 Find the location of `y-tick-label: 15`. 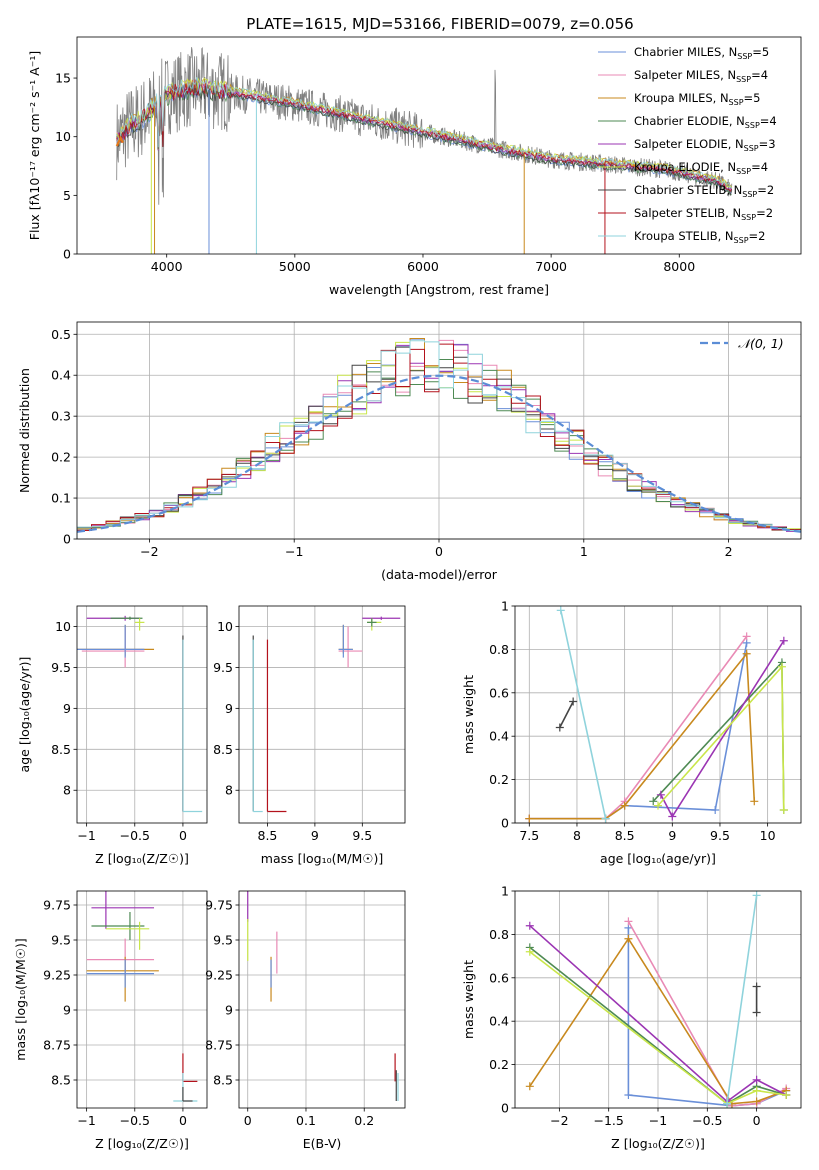

y-tick-label: 15 is located at coordinates (63, 78).